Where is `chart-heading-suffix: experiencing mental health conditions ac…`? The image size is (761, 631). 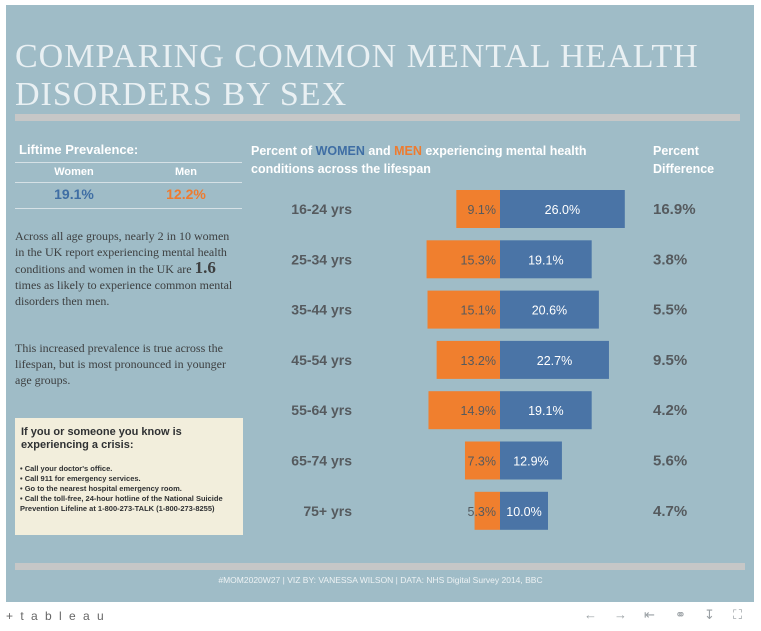
chart-heading-suffix: experiencing mental health conditions ac… is located at coordinates (419, 160).